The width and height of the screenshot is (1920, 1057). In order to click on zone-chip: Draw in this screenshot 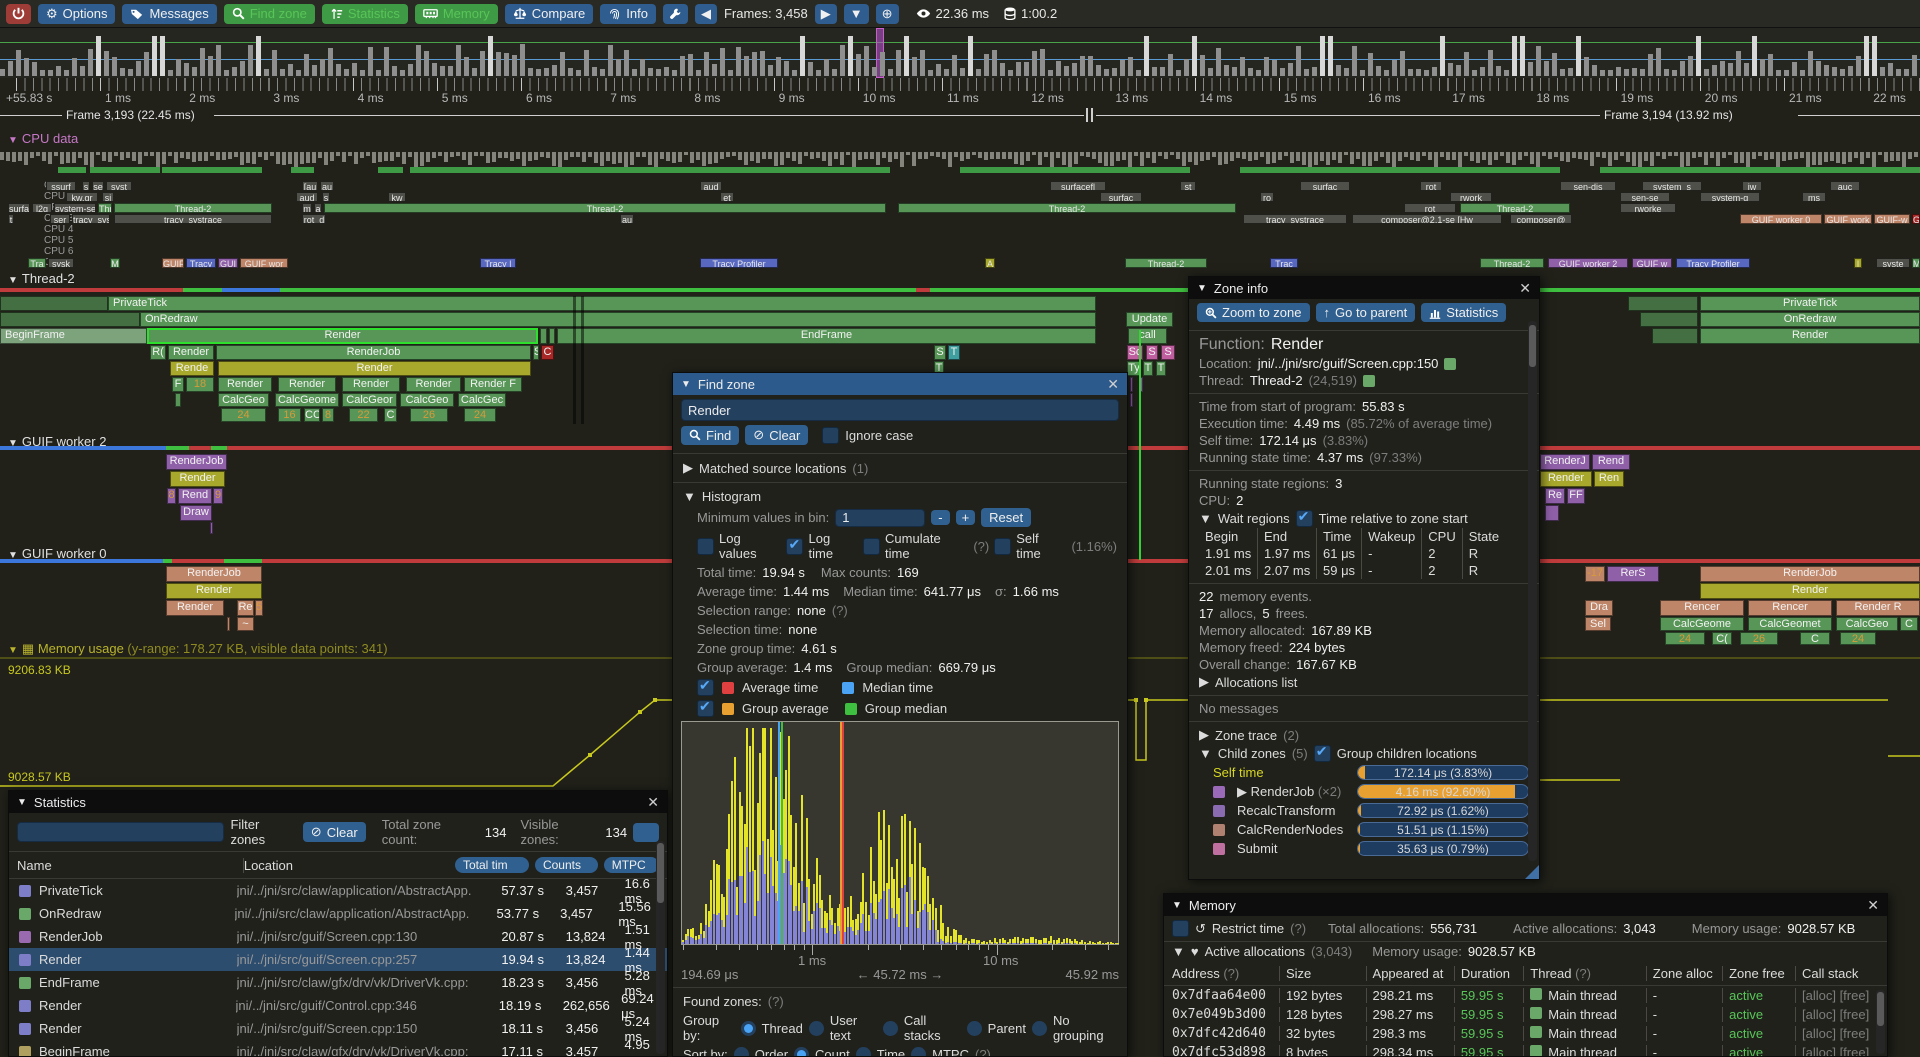, I will do `click(196, 513)`.